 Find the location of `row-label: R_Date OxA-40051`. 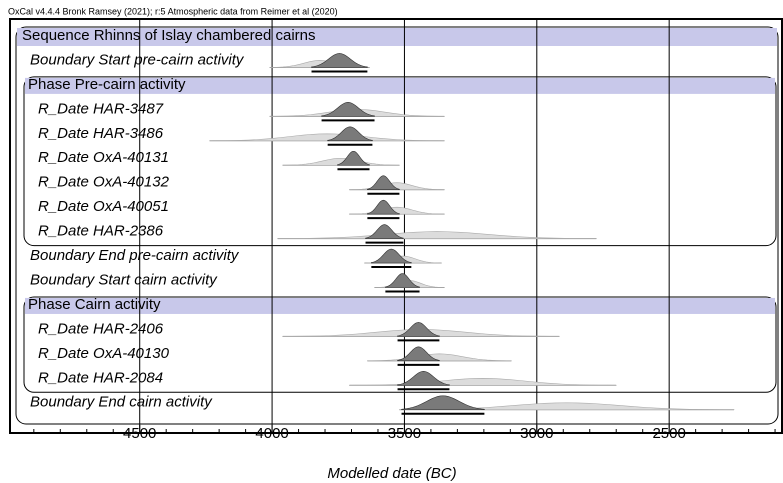

row-label: R_Date OxA-40051 is located at coordinates (103, 206).